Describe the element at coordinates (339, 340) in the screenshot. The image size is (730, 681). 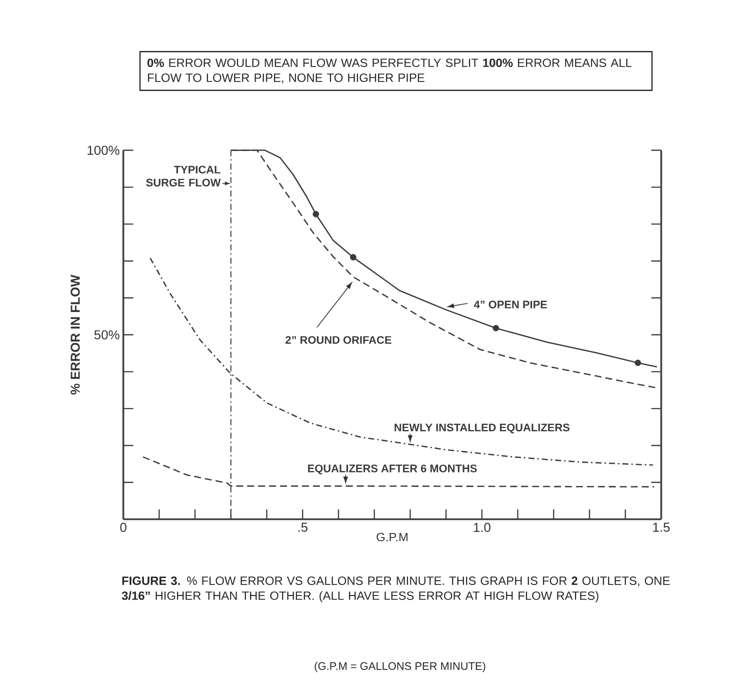
I see `text: 2” ROUND ORIFACE` at that location.